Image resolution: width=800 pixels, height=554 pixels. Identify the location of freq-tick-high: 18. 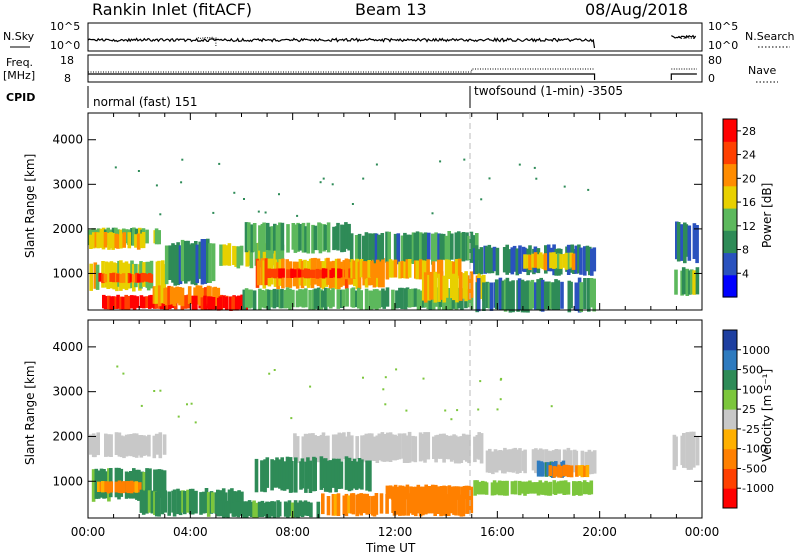
(67, 60).